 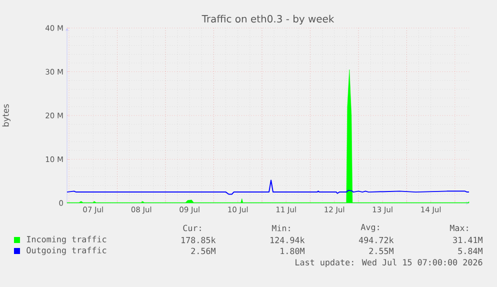 I want to click on y-axis-title: bytes, so click(x=6, y=115).